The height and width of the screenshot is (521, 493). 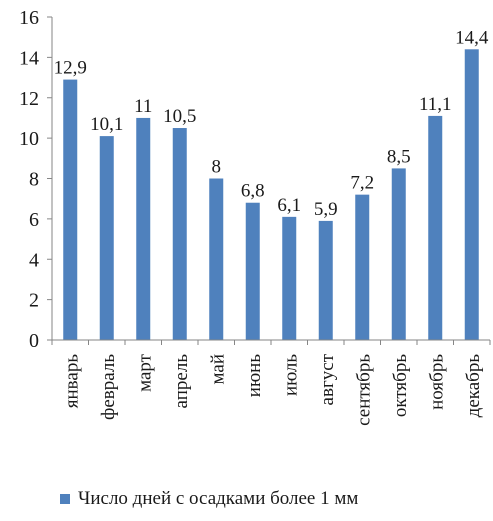 What do you see at coordinates (435, 104) in the screenshot?
I see `data-label: 11,1` at bounding box center [435, 104].